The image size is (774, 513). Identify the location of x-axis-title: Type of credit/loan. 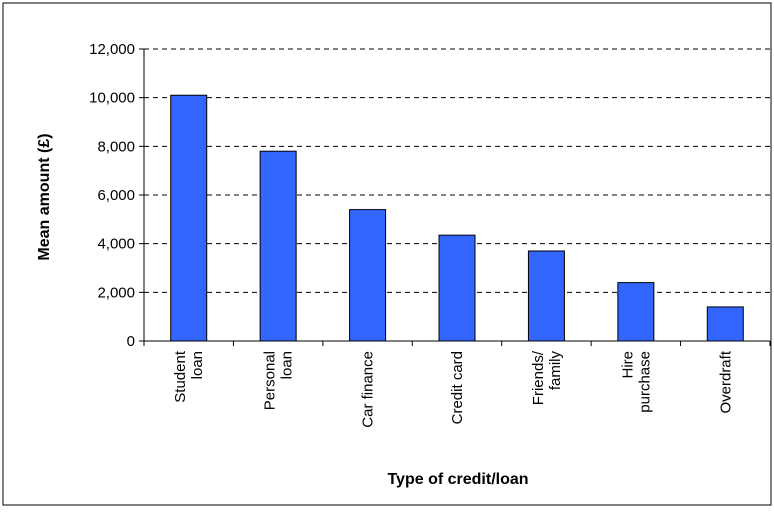
(457, 479).